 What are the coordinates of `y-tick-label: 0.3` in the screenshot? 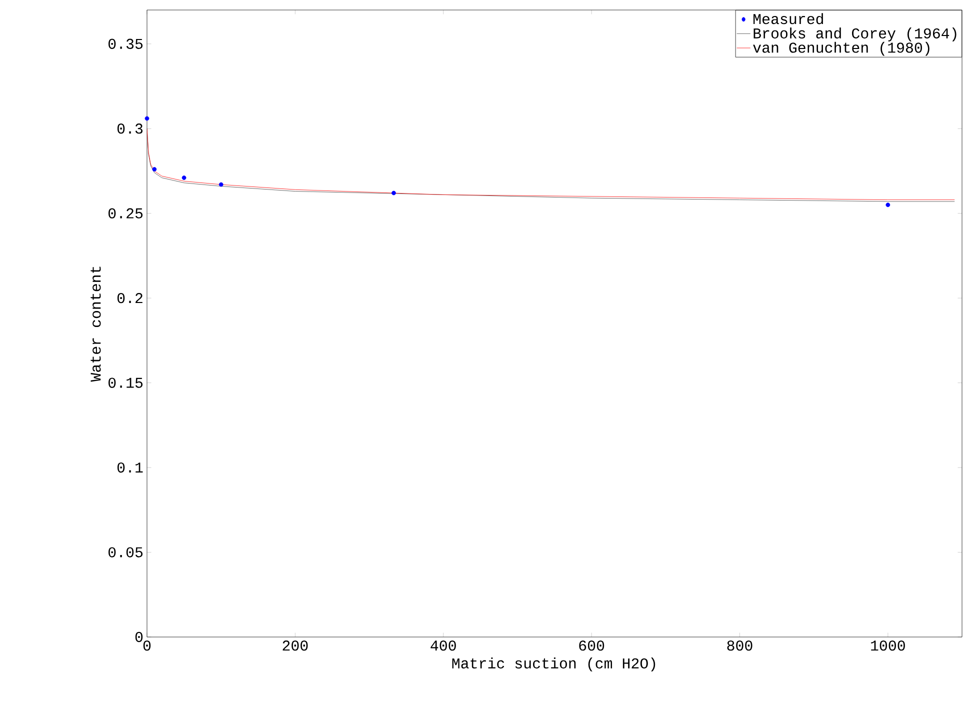 It's located at (130, 129).